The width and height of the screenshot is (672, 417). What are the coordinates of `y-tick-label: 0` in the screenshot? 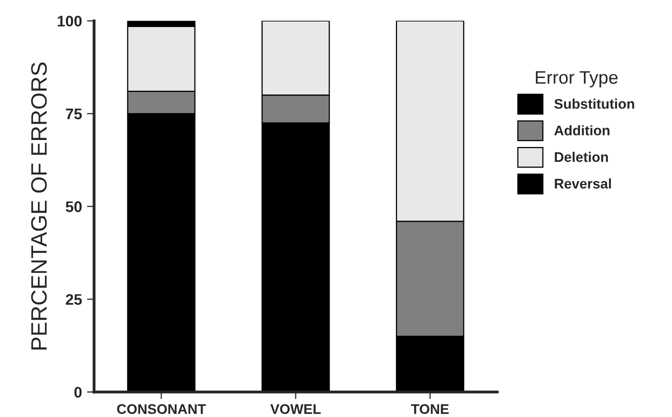 It's located at (78, 392).